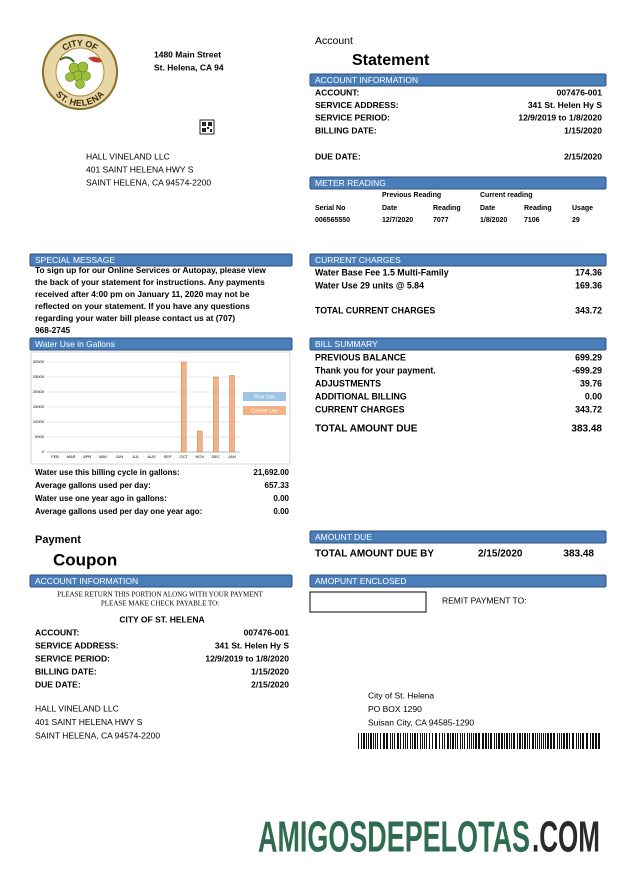 Image resolution: width=620 pixels, height=882 pixels. What do you see at coordinates (366, 429) in the screenshot?
I see `total-label: TOTAL AMOUNT DUE` at bounding box center [366, 429].